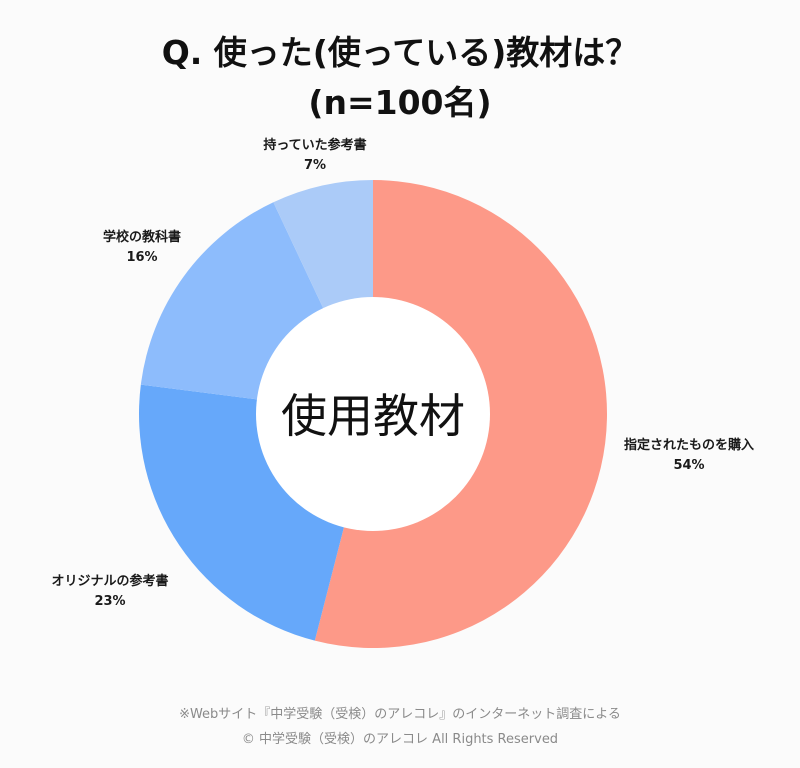  Describe the element at coordinates (400, 714) in the screenshot. I see `footer-source: ※Webサイト『中学受験（受検）のアレコレ』のインターネット調査による` at that location.